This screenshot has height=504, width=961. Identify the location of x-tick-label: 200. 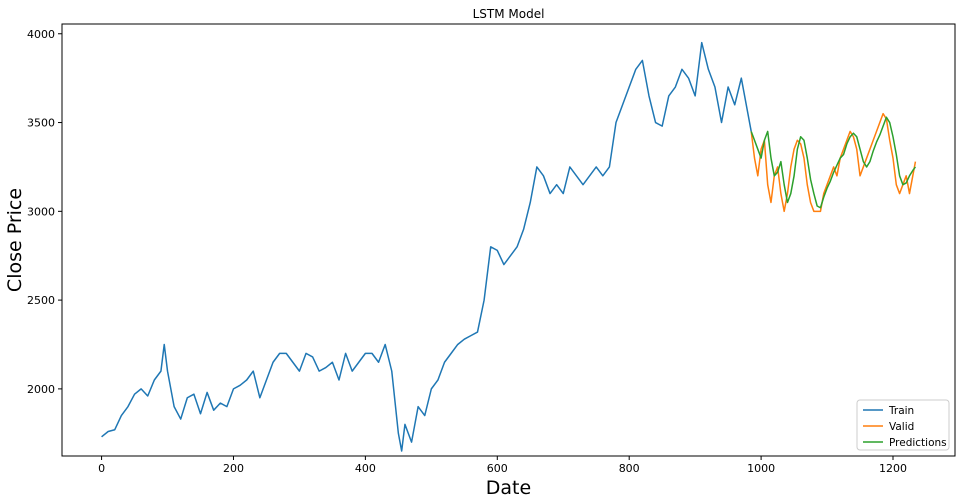
(233, 468).